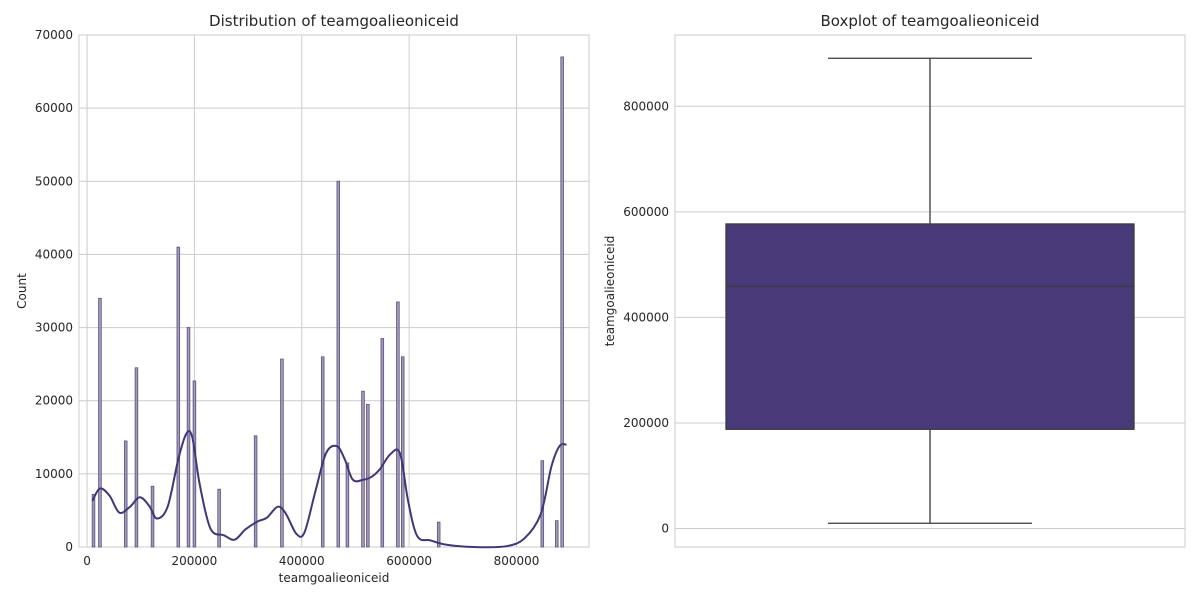 This screenshot has height=600, width=1200. What do you see at coordinates (610, 291) in the screenshot?
I see `boxplot-y-label: teamgoalieoniceid` at bounding box center [610, 291].